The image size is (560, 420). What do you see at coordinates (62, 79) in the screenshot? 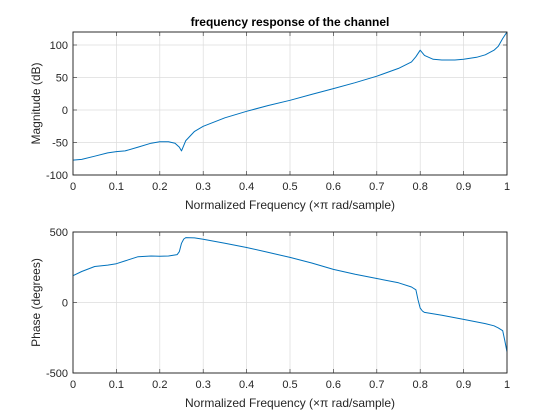
I see `y-tick-label: 50` at bounding box center [62, 79].